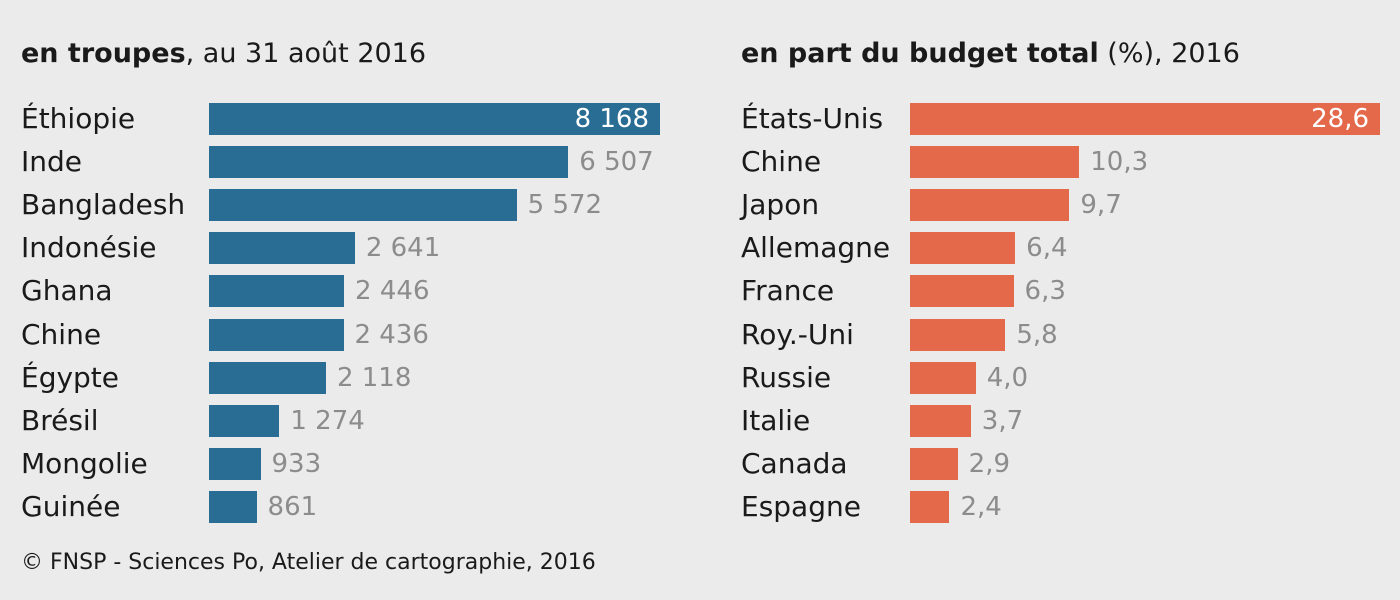 This screenshot has height=600, width=1400. What do you see at coordinates (781, 162) in the screenshot?
I see `budget-category-label: Chine` at bounding box center [781, 162].